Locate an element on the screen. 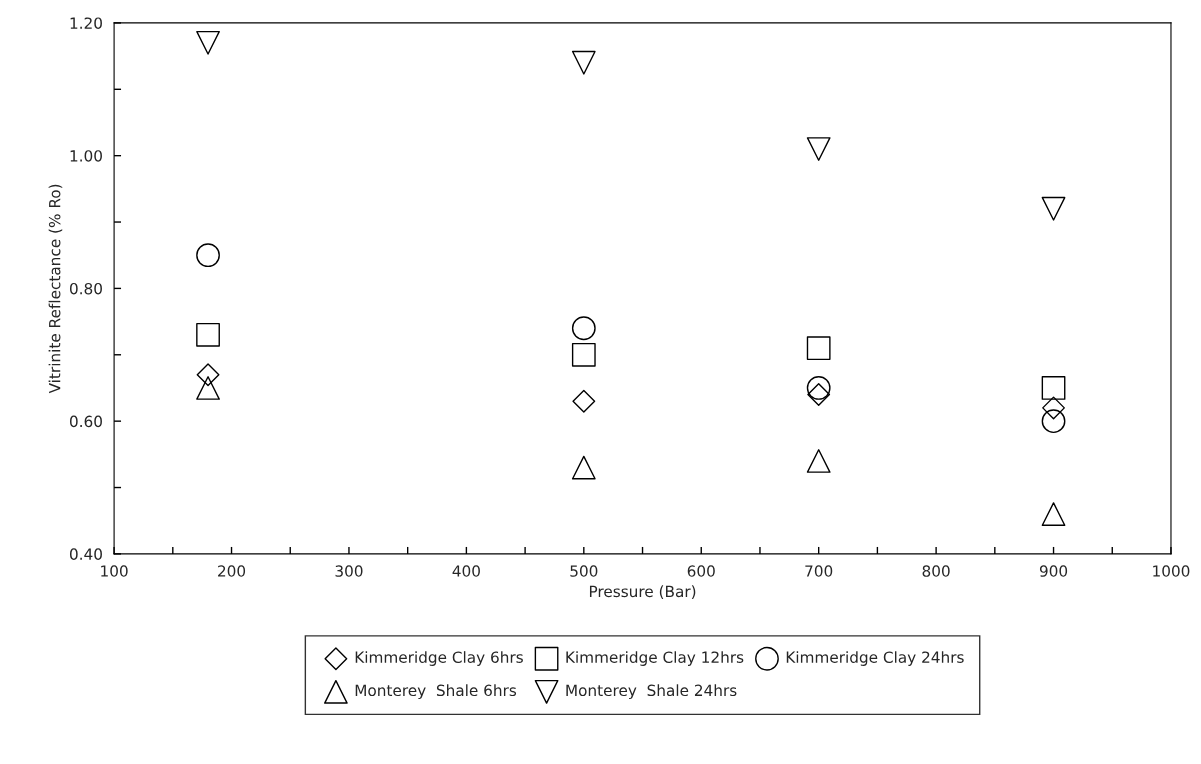 This screenshot has height=764, width=1201. legend-label: Monterey Shale 6hrs is located at coordinates (436, 692).